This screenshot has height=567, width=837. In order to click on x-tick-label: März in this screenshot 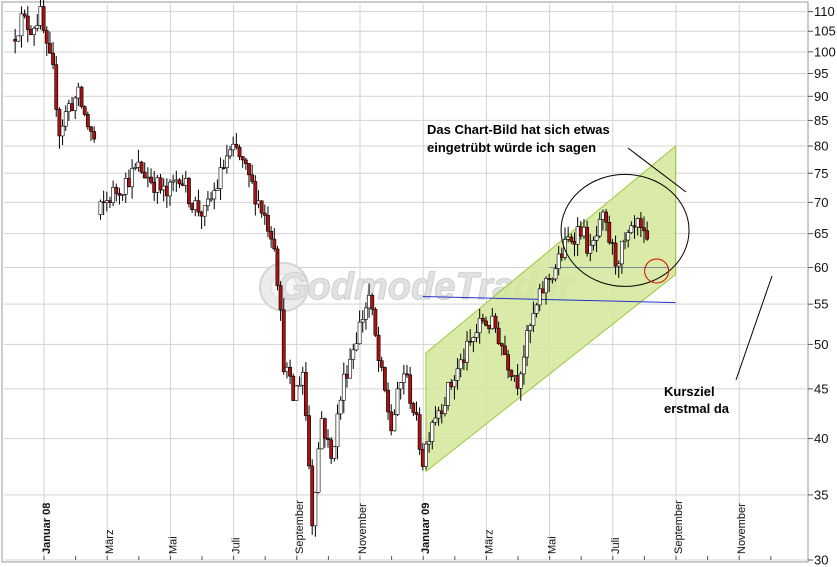, I will do `click(489, 542)`.